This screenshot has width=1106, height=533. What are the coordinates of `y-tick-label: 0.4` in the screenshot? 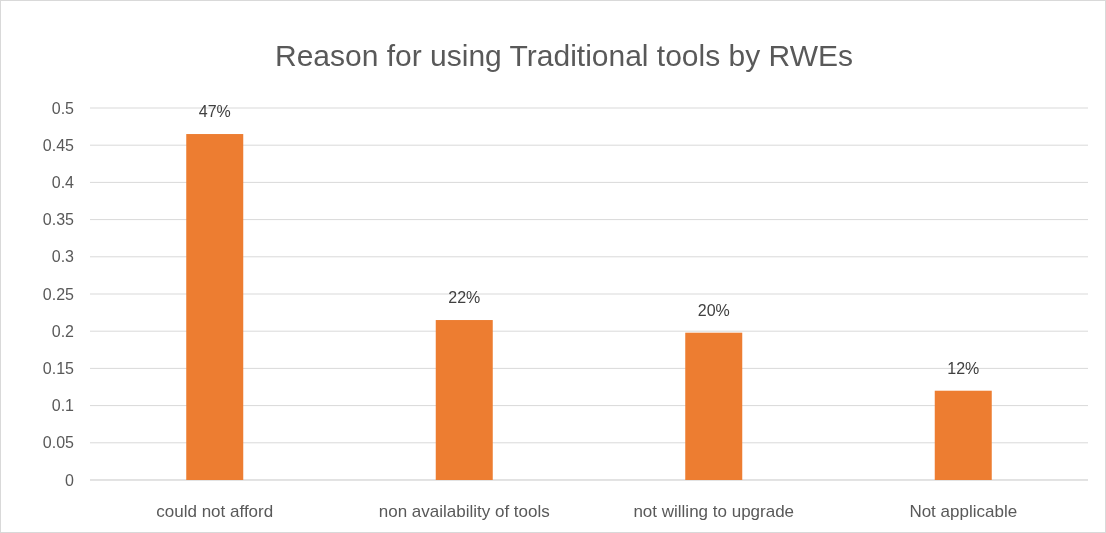 It's located at (63, 182).